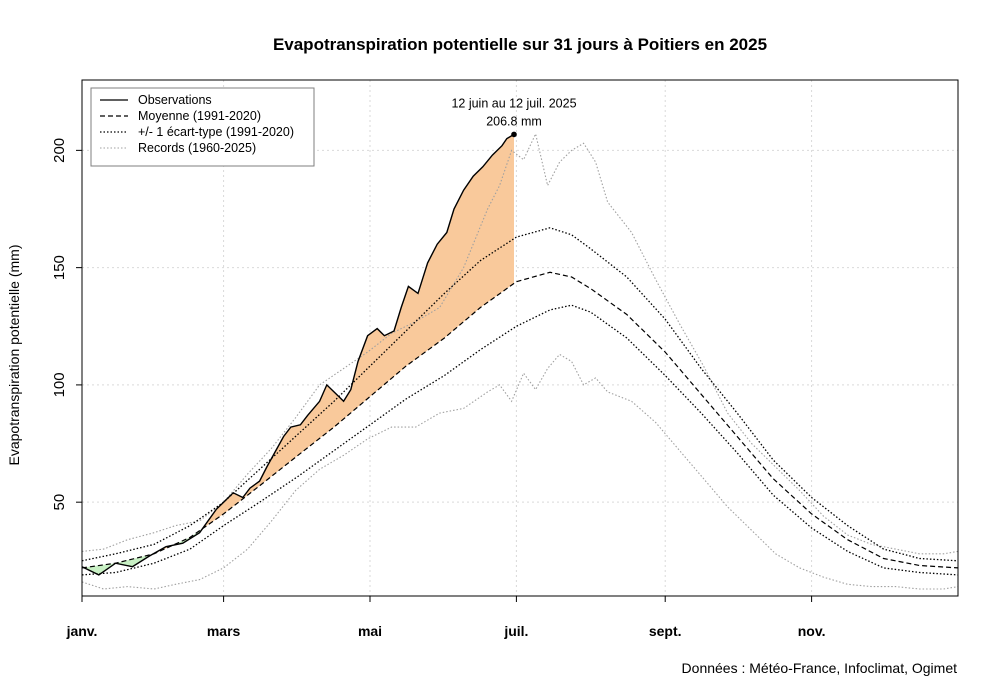 Image resolution: width=1000 pixels, height=699 pixels. I want to click on y-tick-label: 150, so click(59, 267).